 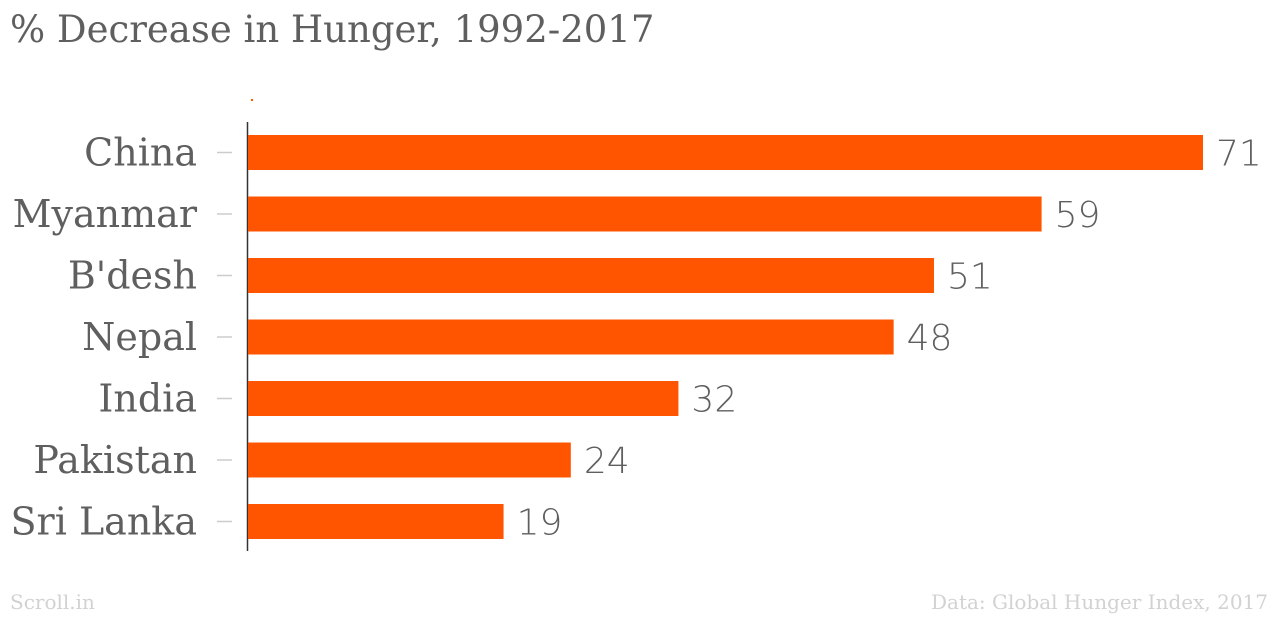 I want to click on bar-b-desh, so click(x=591, y=275).